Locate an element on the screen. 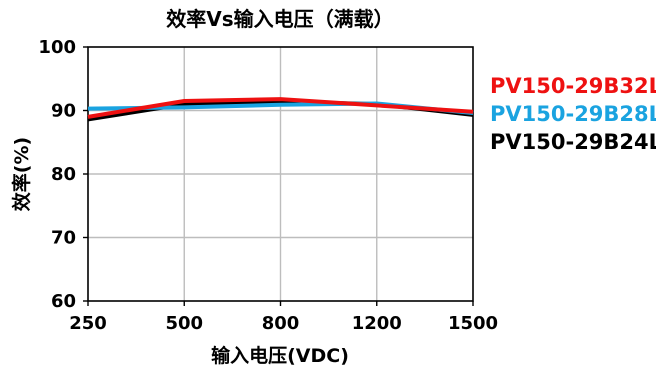 Image resolution: width=656 pixels, height=374 pixels. legend-entry: PV150-29B32L is located at coordinates (573, 86).